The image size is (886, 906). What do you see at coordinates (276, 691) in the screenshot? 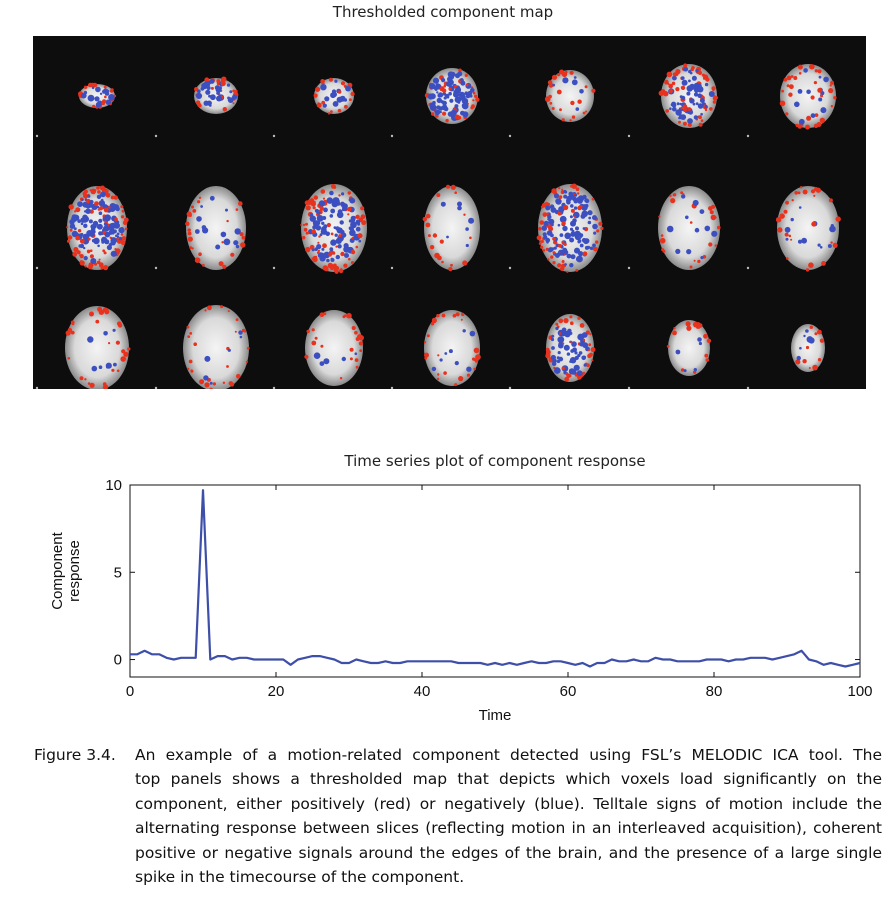
I see `x-tick-label: 20` at bounding box center [276, 691].